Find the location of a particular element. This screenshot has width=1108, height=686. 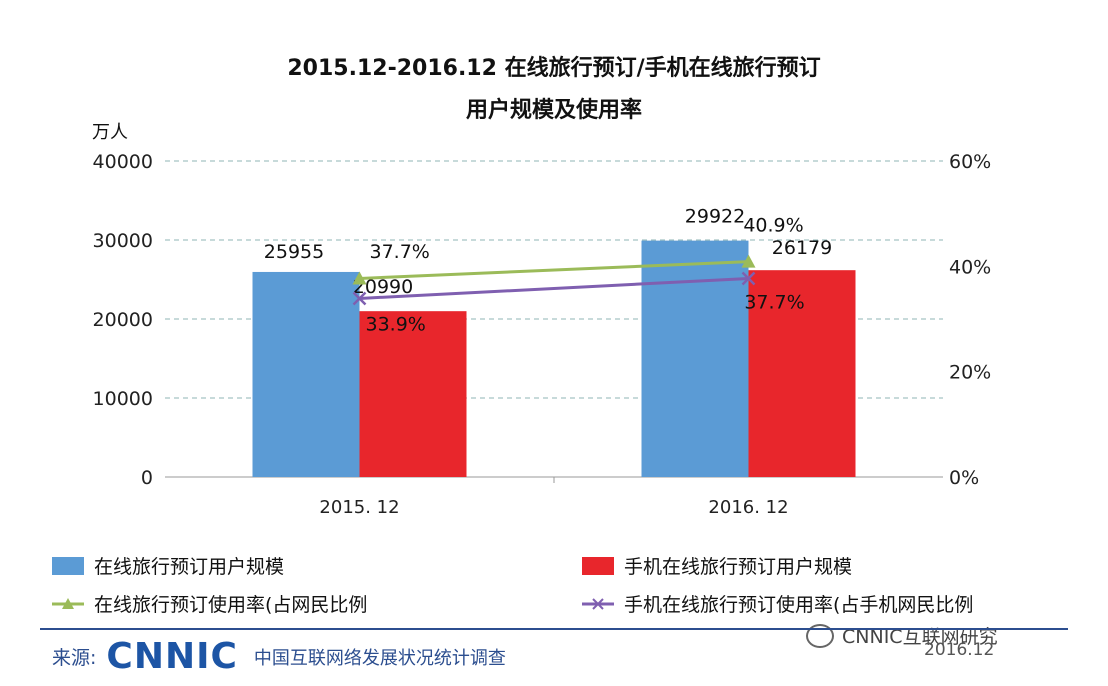

source-description: 中国互联网络发展状况统计调查 is located at coordinates (379, 658).